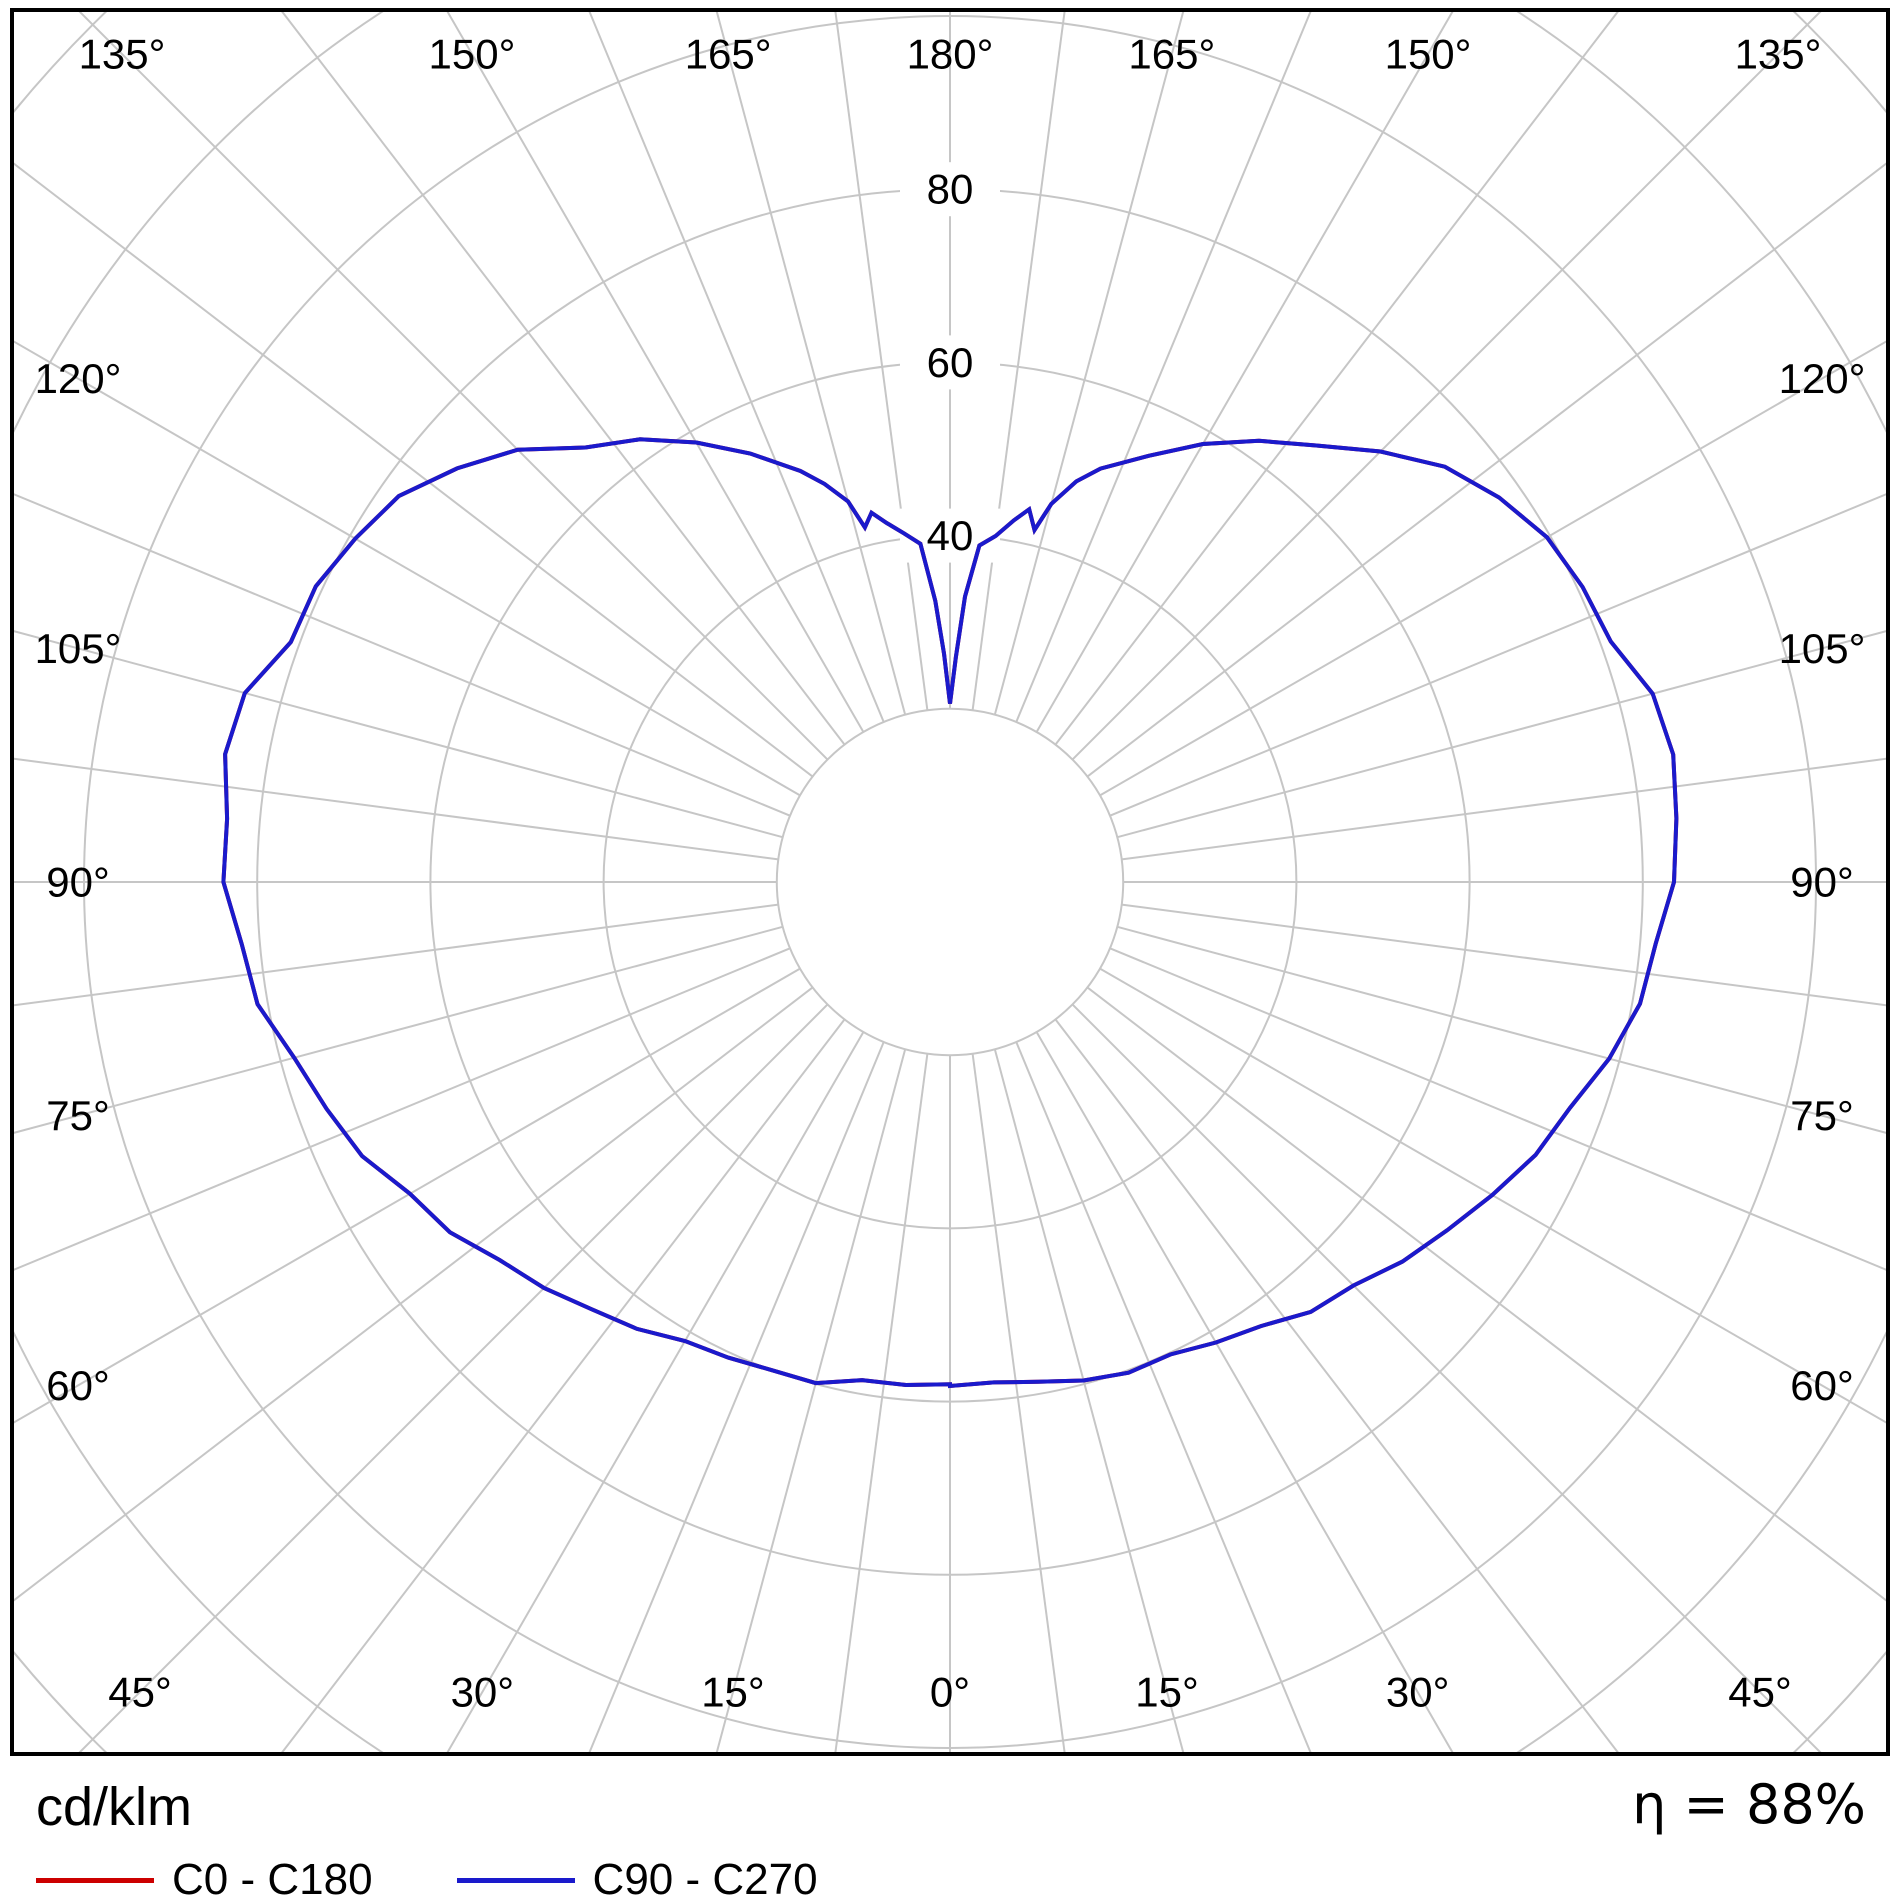  What do you see at coordinates (272, 1877) in the screenshot?
I see `legend-label-c0-c180: C0 - C180` at bounding box center [272, 1877].